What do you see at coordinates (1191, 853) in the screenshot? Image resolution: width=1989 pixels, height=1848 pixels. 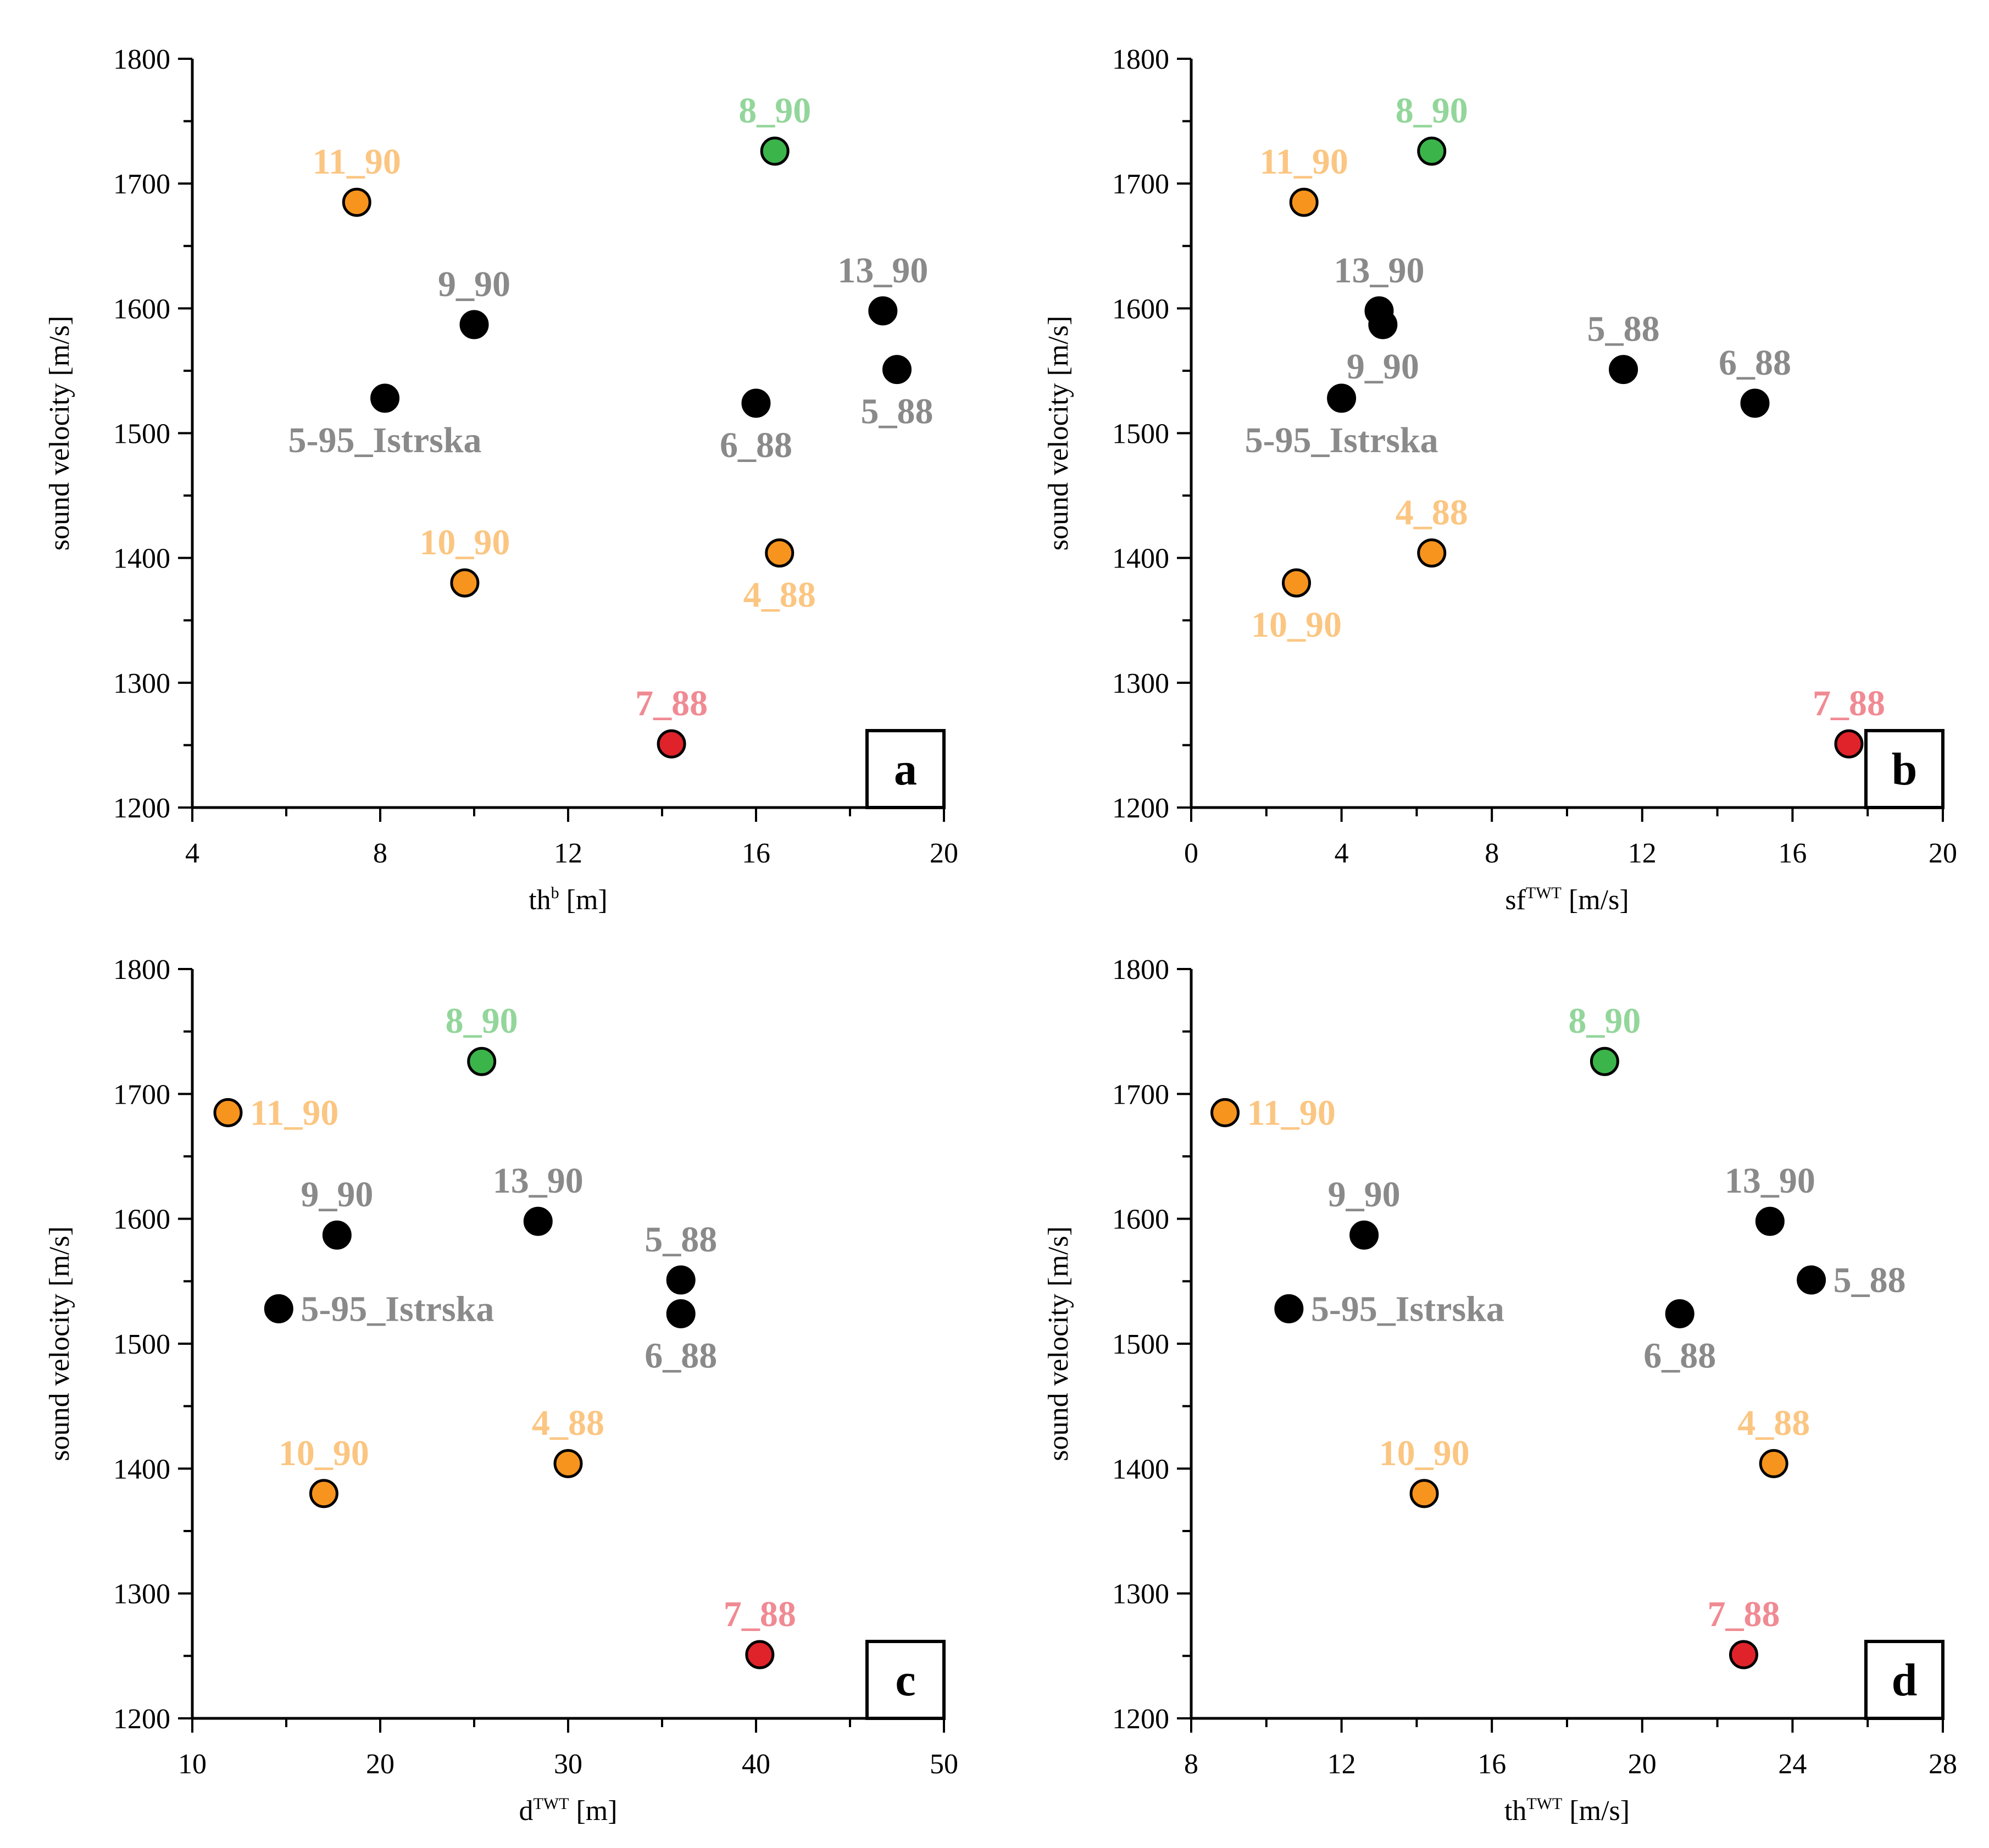 I see `x-tick-label: 0` at bounding box center [1191, 853].